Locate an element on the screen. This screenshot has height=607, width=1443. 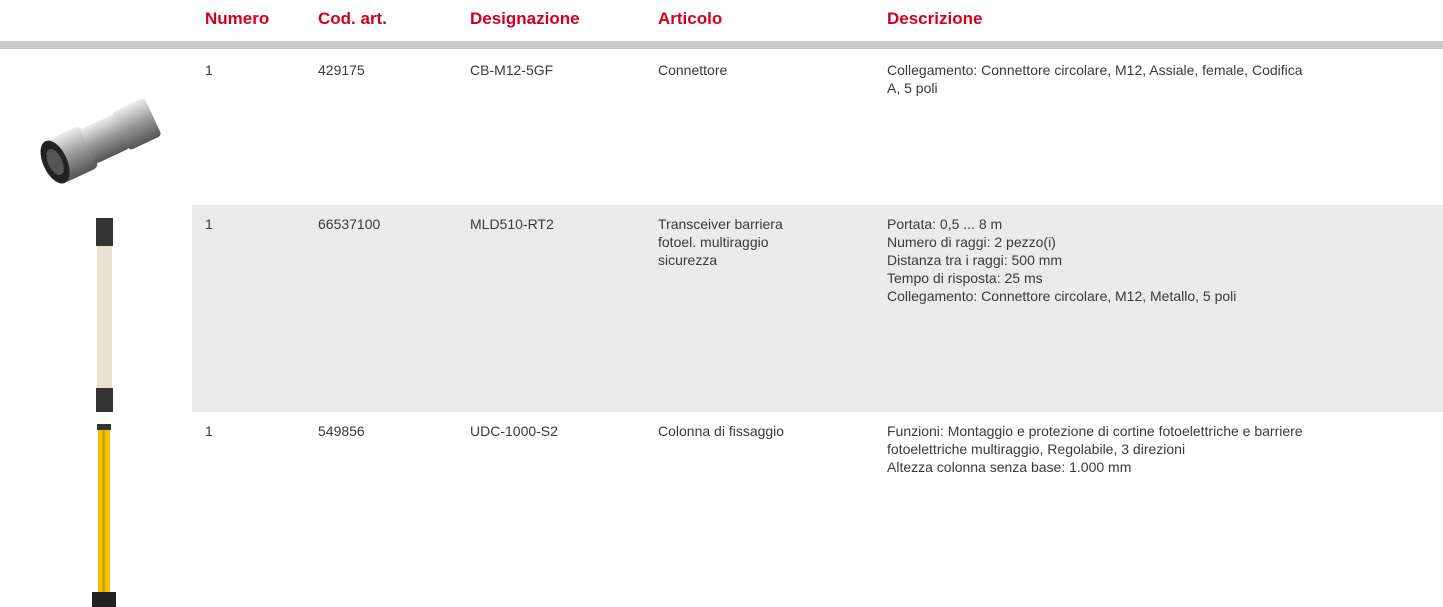
description-line: A, 5 poli is located at coordinates (912, 88).